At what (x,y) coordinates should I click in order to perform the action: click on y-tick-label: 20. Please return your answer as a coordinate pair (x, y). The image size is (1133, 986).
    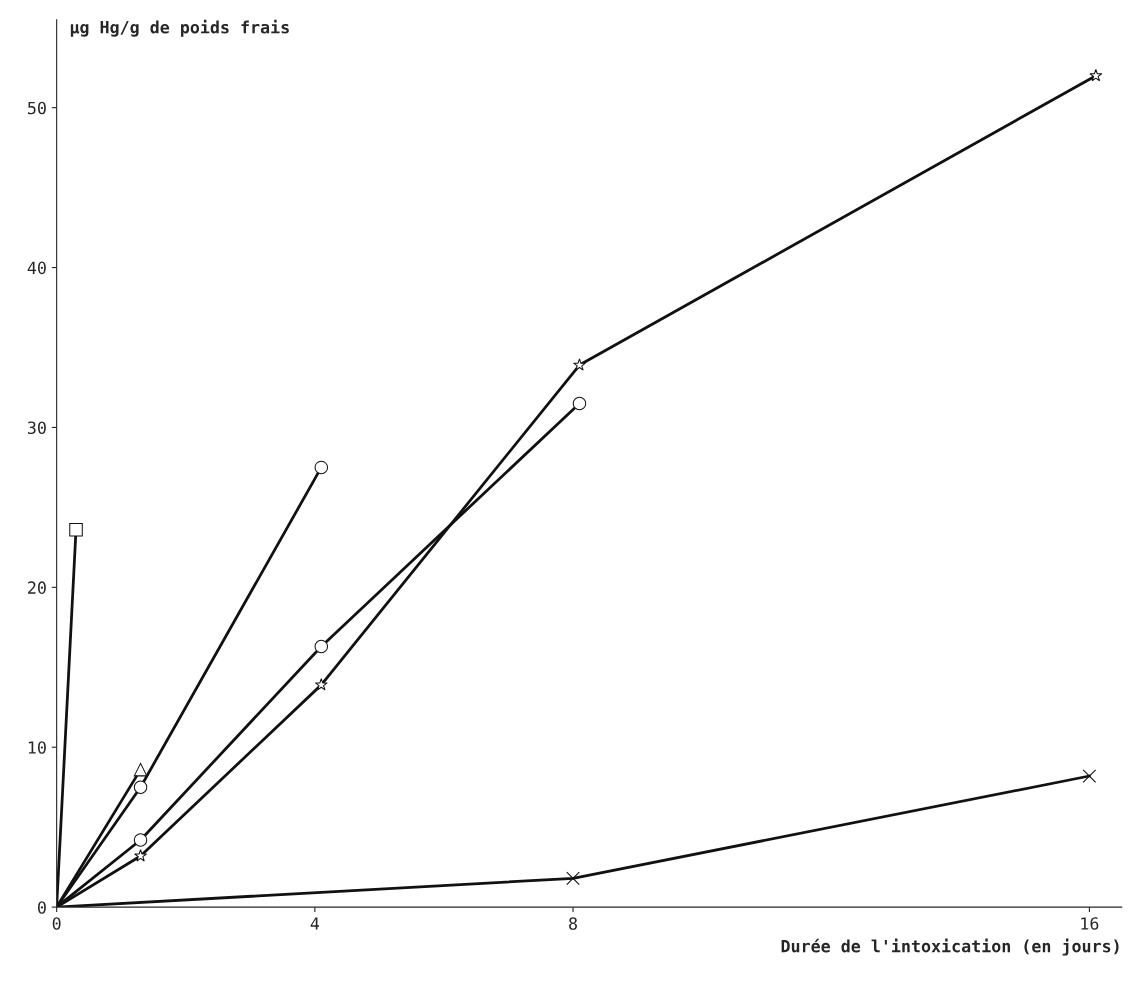
    Looking at the image, I should click on (37, 587).